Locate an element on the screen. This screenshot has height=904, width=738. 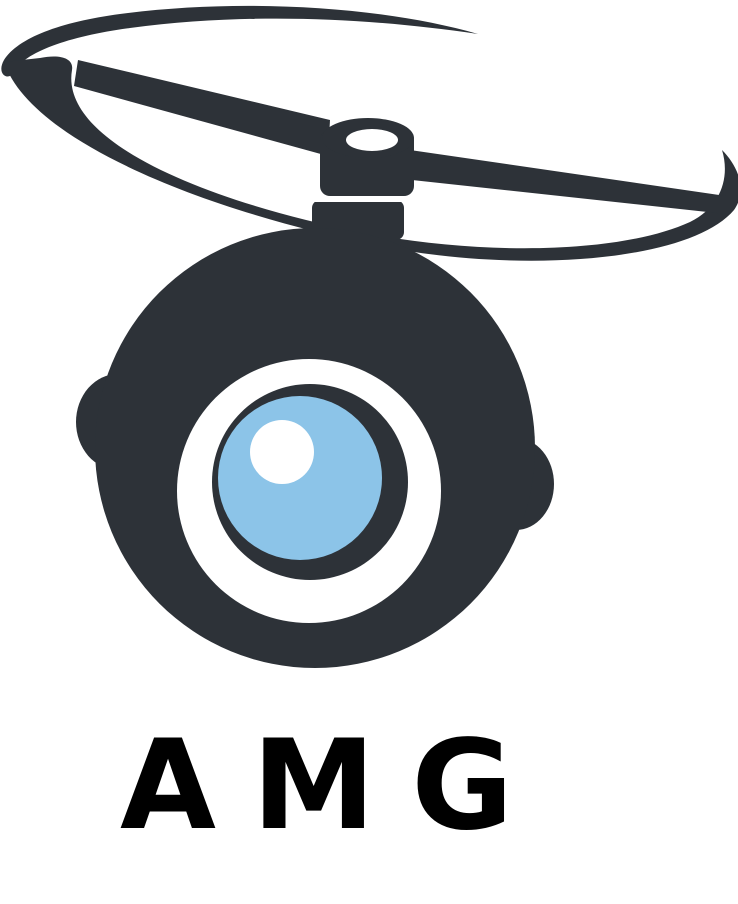
wordmark: AMG is located at coordinates (335, 786).